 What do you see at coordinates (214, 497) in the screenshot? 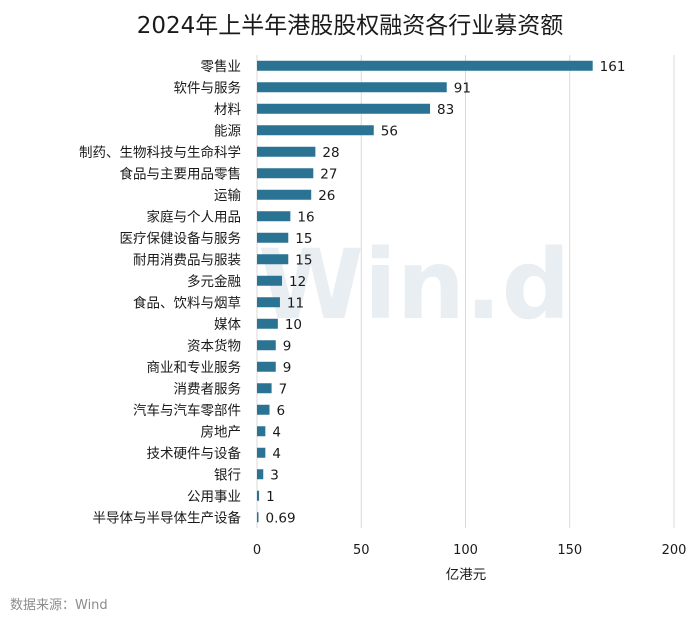
I see `category-label: 公用事业` at bounding box center [214, 497].